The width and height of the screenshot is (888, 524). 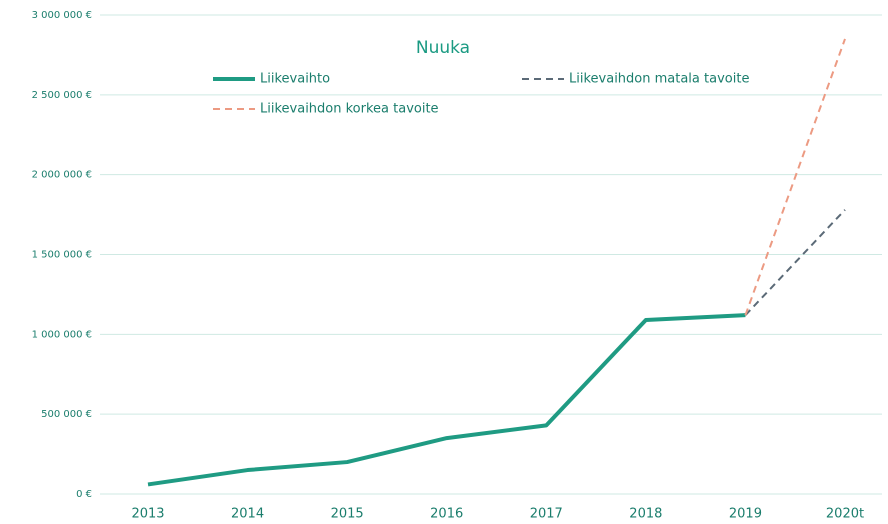 What do you see at coordinates (443, 48) in the screenshot?
I see `chart-title: Nuuka` at bounding box center [443, 48].